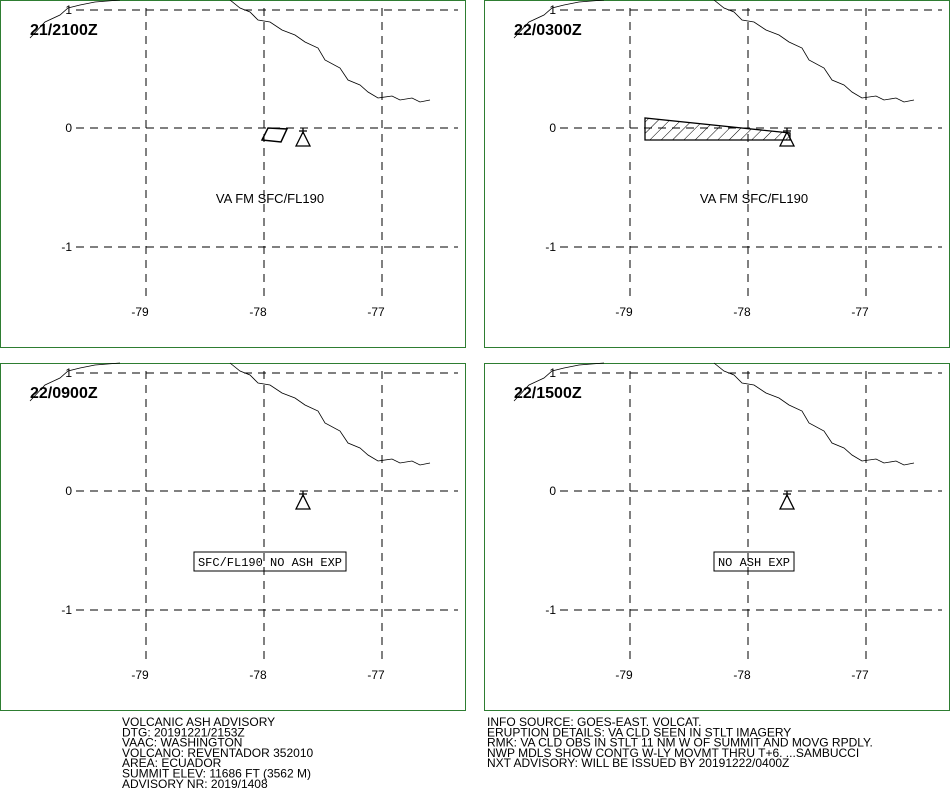 The image size is (950, 812). Describe the element at coordinates (548, 393) in the screenshot. I see `valid-time: 22/1500Z` at that location.